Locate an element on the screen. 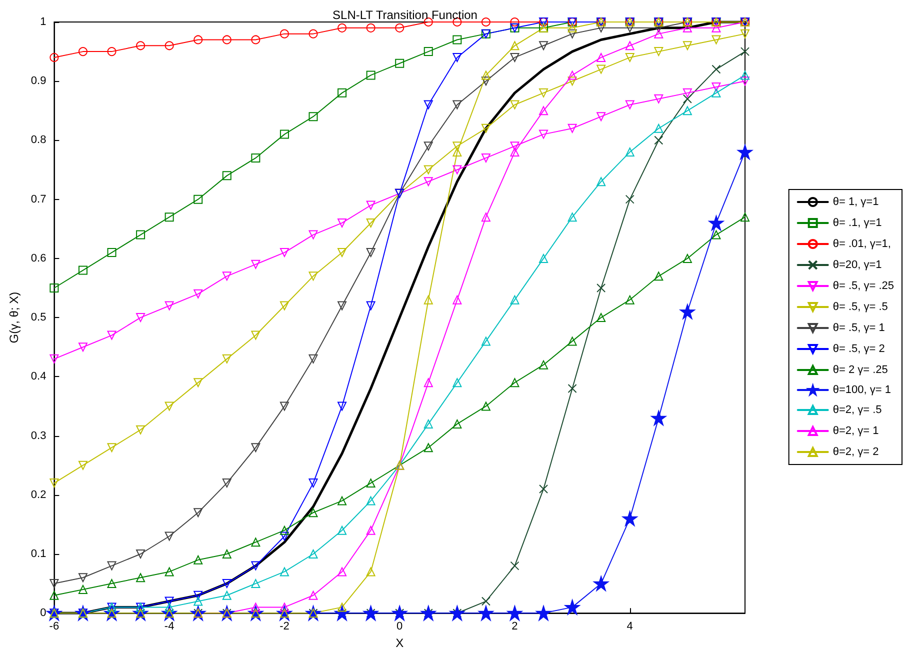 This screenshot has width=910, height=654. y-tick-label: 0.7 is located at coordinates (38, 199).